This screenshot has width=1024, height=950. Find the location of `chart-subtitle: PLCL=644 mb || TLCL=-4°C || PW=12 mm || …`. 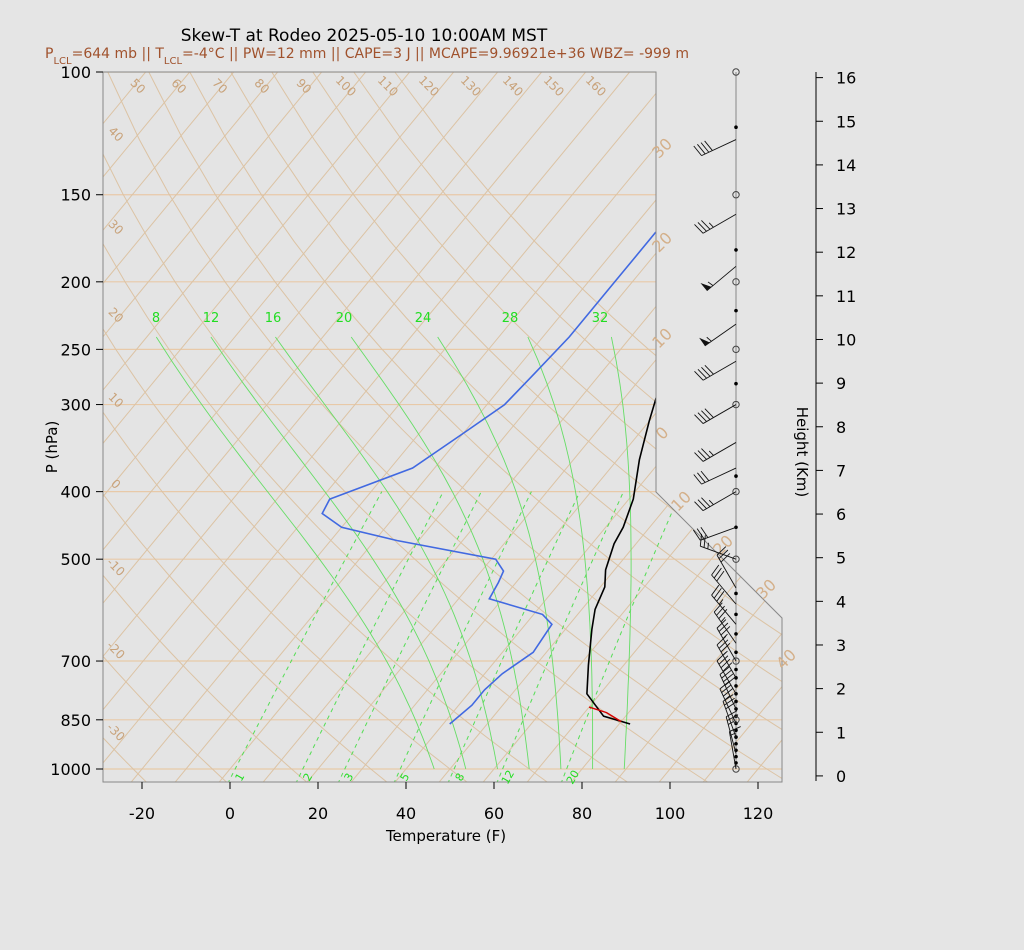

chart-subtitle: PLCL=644 mb || TLCL=-4°C || PW=12 mm || … is located at coordinates (367, 56).